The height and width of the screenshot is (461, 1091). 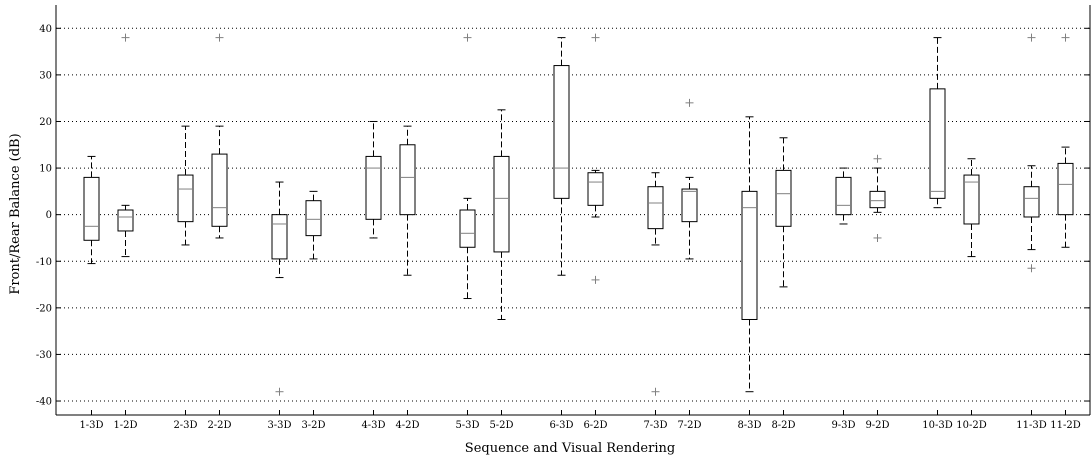 I want to click on y-tick-label: 0, so click(x=49, y=215).